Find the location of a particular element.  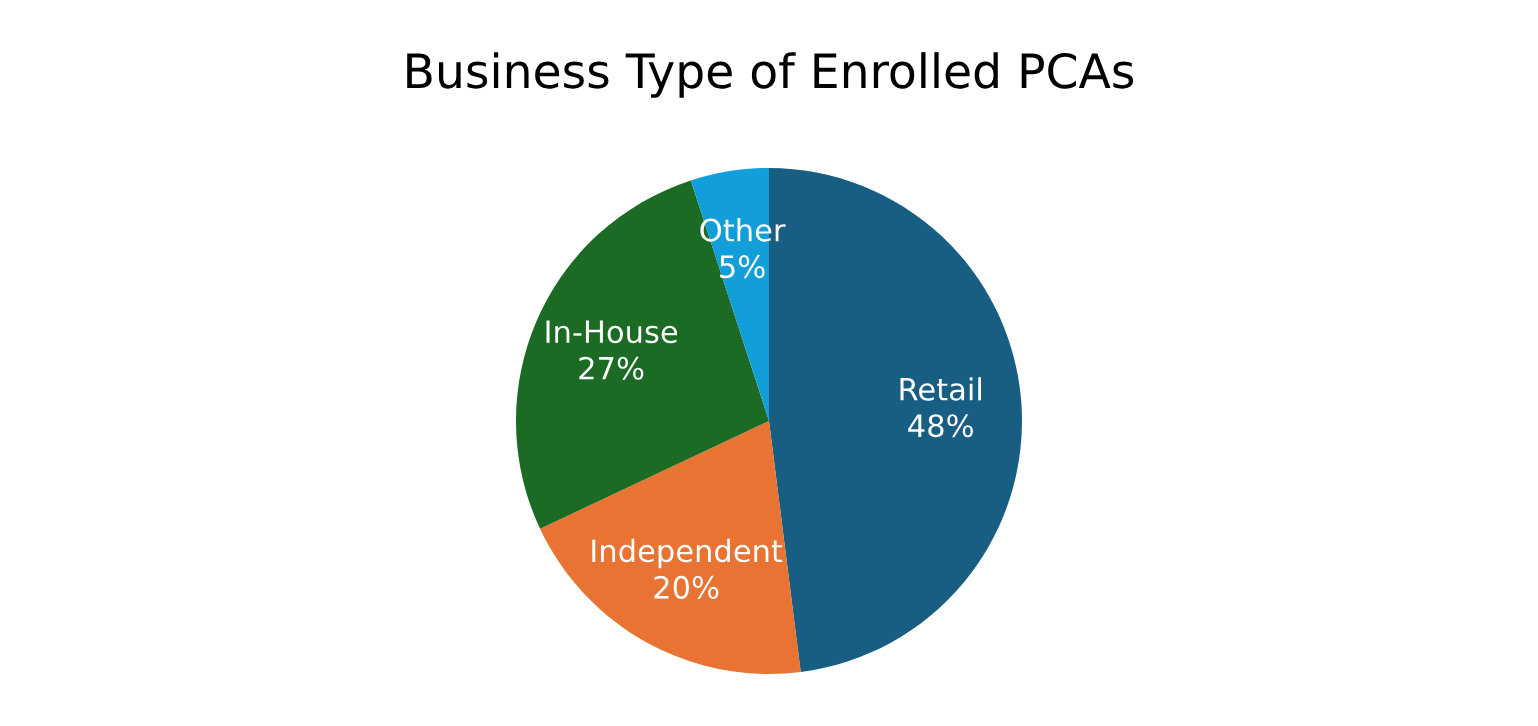

data-label: 27% is located at coordinates (611, 368).